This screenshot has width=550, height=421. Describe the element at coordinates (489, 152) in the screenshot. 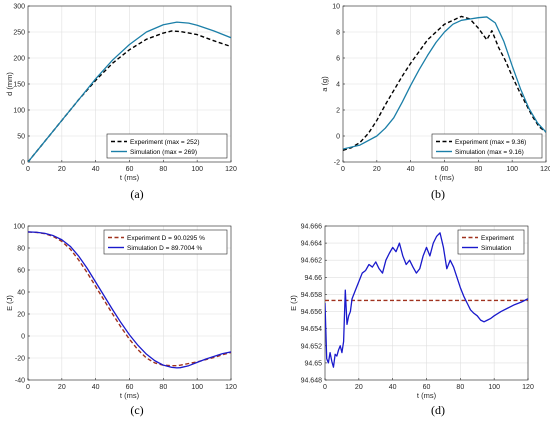

I see `legend-entry: Simulation (max = 9.16)` at that location.